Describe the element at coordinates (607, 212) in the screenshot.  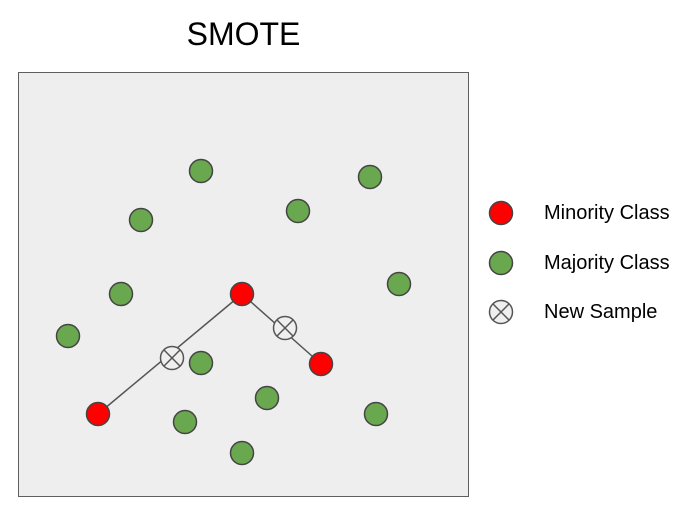
I see `legend-label-minority: Minority Class` at that location.